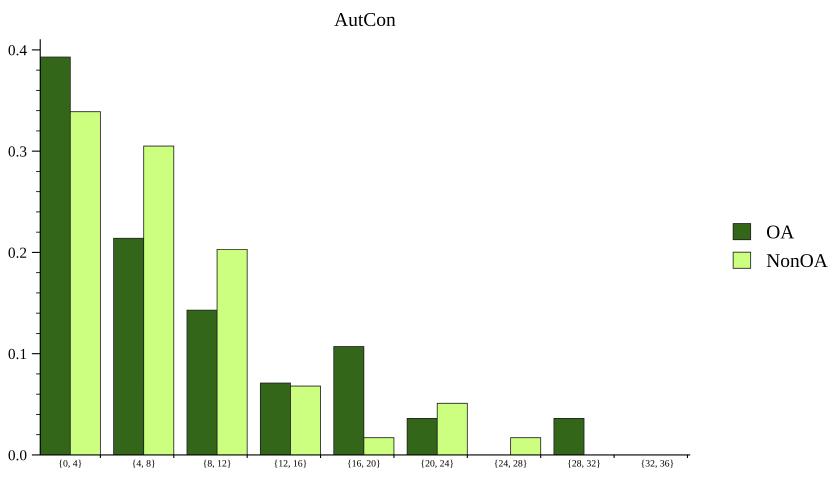 This screenshot has height=485, width=838. Describe the element at coordinates (17, 354) in the screenshot. I see `y-tick-label: 0.1` at that location.